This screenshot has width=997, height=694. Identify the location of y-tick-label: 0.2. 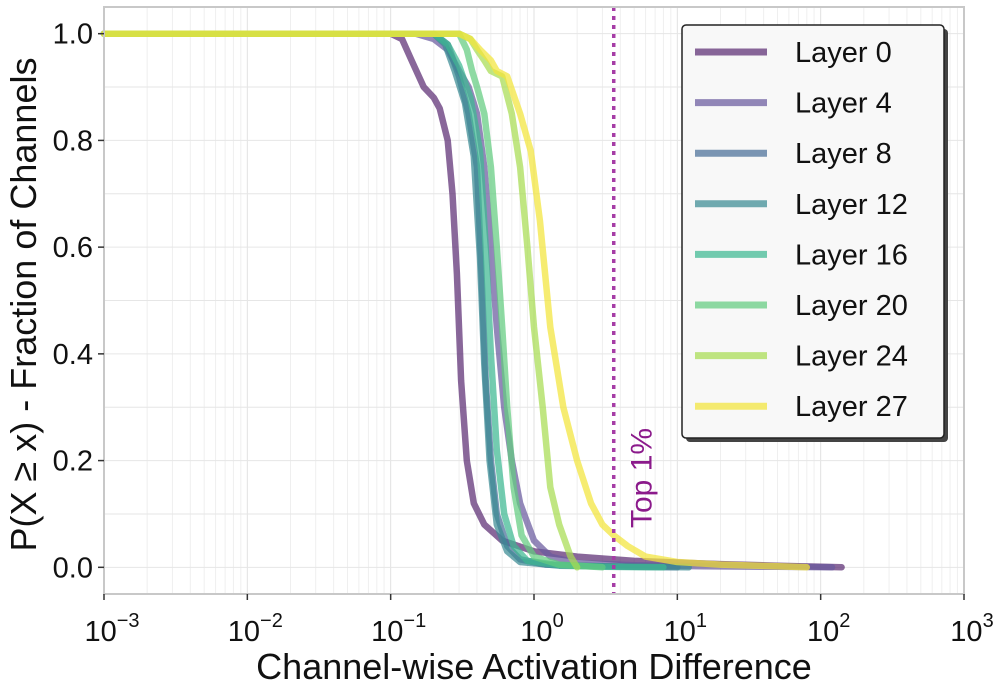
(73, 462).